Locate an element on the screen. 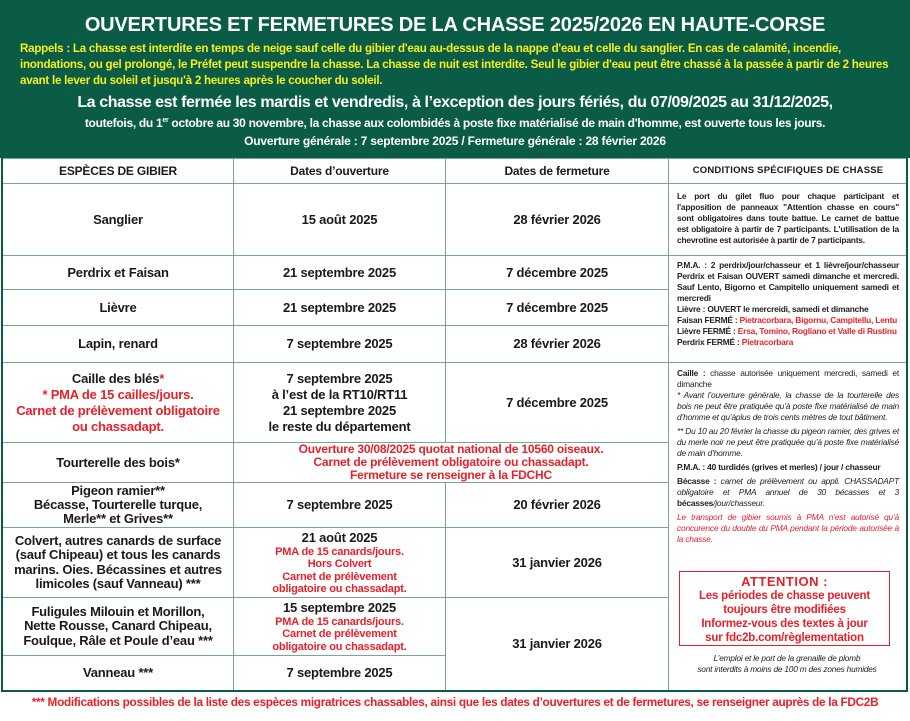 This screenshot has height=721, width=910. col-header-close: Dates de fermeture is located at coordinates (557, 171).